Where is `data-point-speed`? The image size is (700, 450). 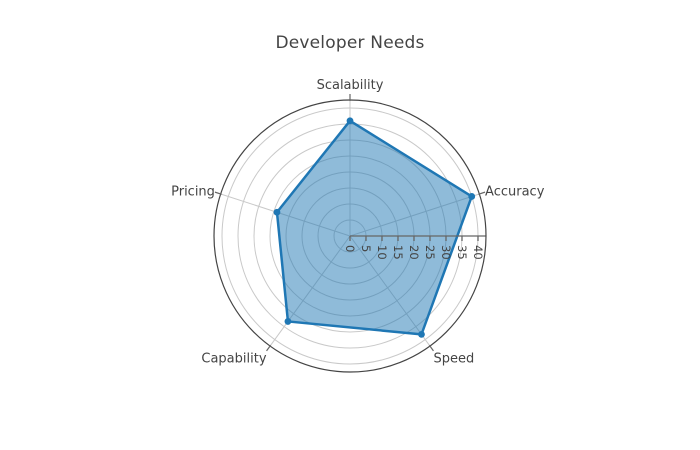
data-point-speed is located at coordinates (421, 334).